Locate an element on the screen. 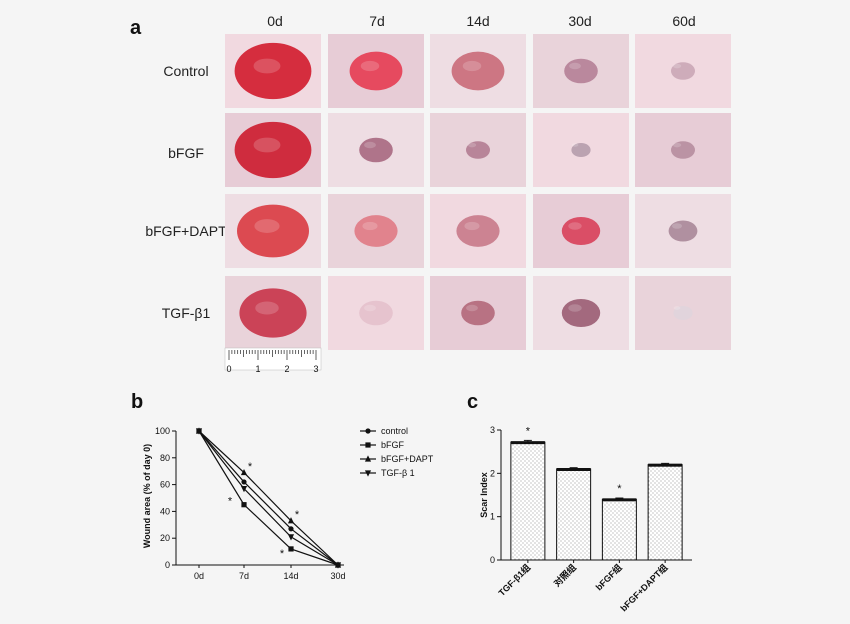 The width and height of the screenshot is (850, 624). ruler-ticks is located at coordinates (272, 355).